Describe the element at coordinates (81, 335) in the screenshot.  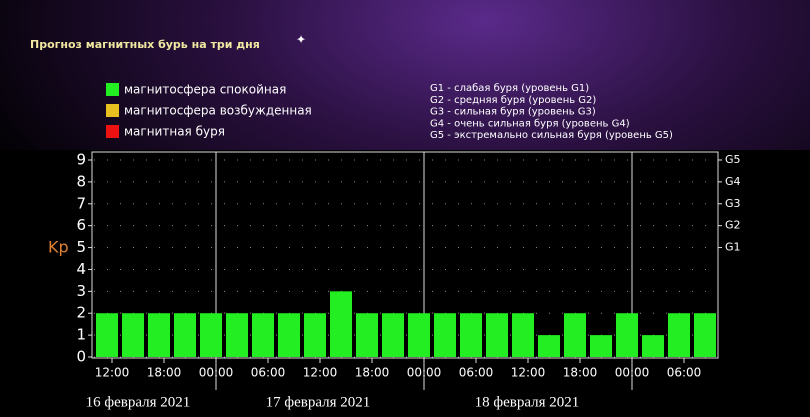
I see `y-tick-label: 1` at that location.